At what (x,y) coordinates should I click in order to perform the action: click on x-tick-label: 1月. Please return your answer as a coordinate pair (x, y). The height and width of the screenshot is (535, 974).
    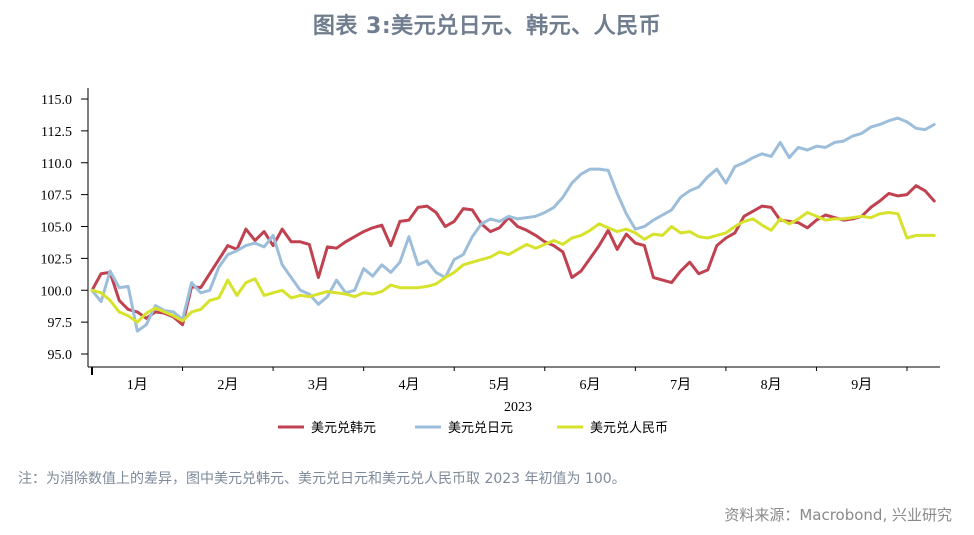
    Looking at the image, I should click on (137, 385).